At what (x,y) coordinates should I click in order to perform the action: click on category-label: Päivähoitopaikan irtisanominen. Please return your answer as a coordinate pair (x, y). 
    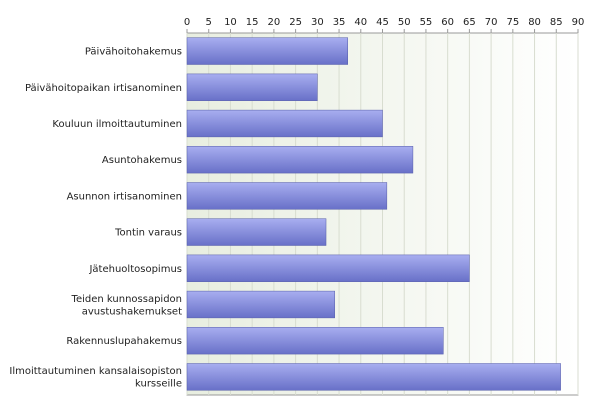
    Looking at the image, I should click on (103, 88).